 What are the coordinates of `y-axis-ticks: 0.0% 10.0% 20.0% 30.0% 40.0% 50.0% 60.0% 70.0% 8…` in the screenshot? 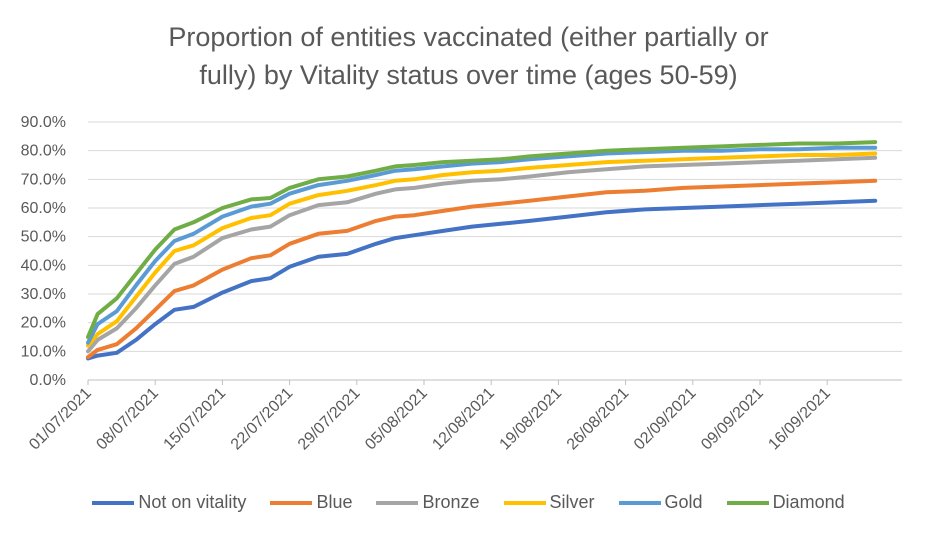 It's located at (43, 251).